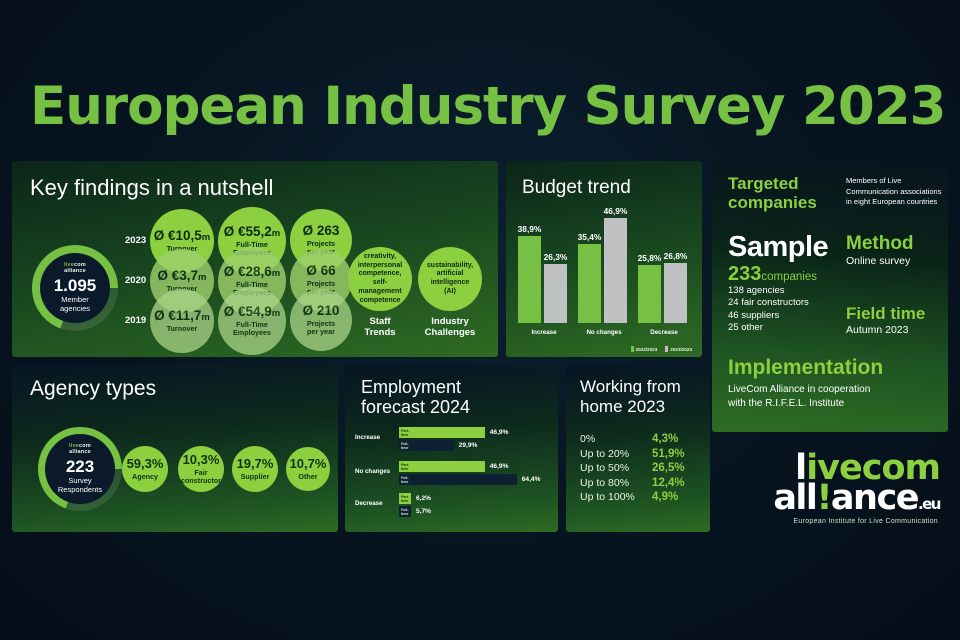  I want to click on budget-bar-value: 35,4%, so click(589, 236).